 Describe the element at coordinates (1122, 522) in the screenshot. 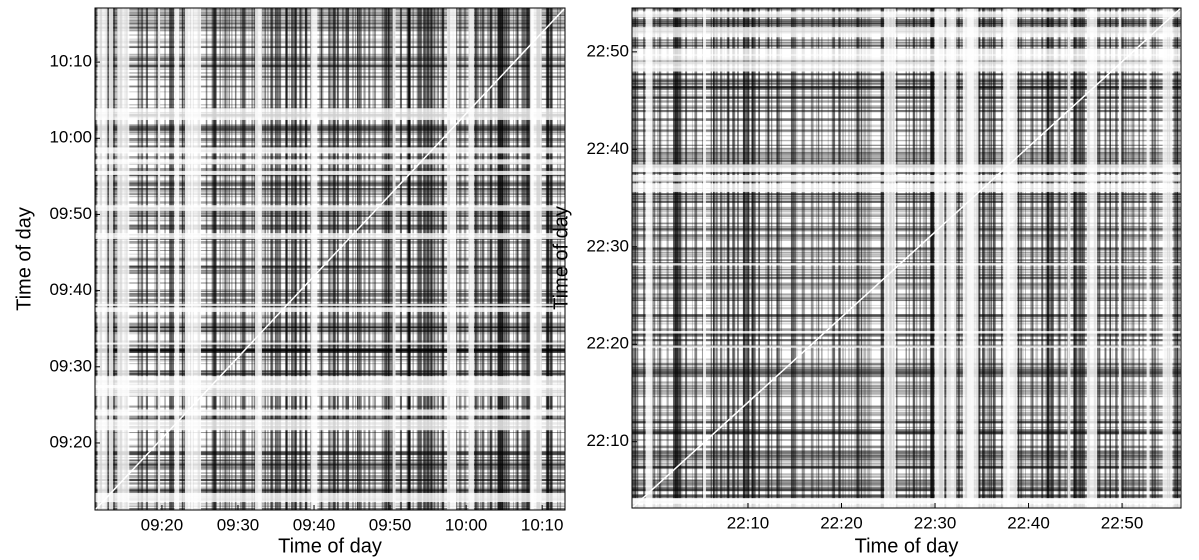

I see `x-tick-label: 22:50` at that location.